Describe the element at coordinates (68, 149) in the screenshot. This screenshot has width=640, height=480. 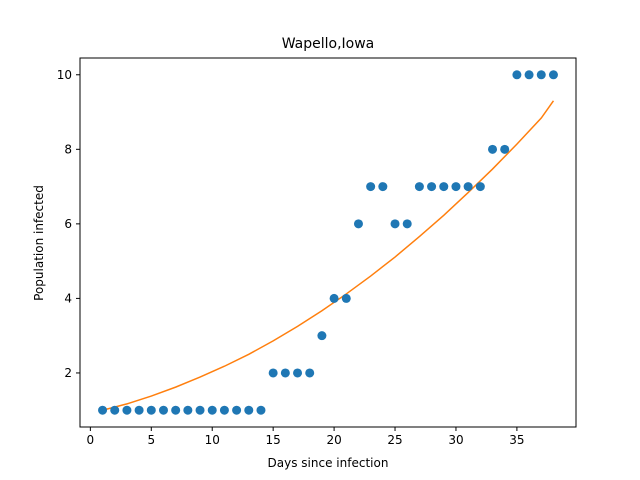
I see `y-tick-label: 8` at that location.